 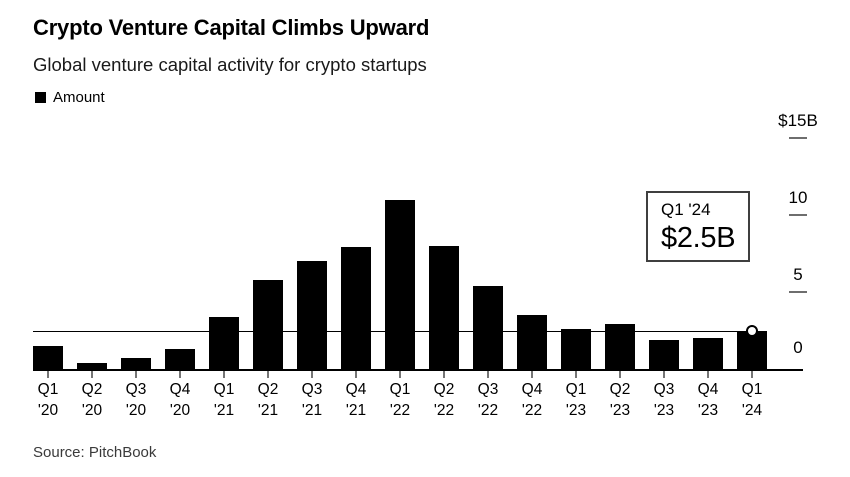 I want to click on x-axis-label: Q1 '22, so click(x=400, y=400).